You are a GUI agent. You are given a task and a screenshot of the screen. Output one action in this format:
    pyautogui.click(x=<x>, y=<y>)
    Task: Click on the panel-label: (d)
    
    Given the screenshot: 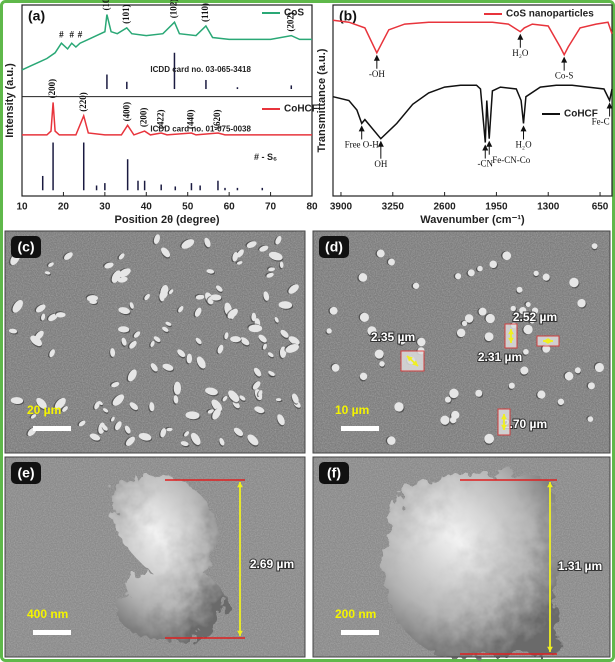 What is the action you would take?
    pyautogui.click(x=334, y=247)
    